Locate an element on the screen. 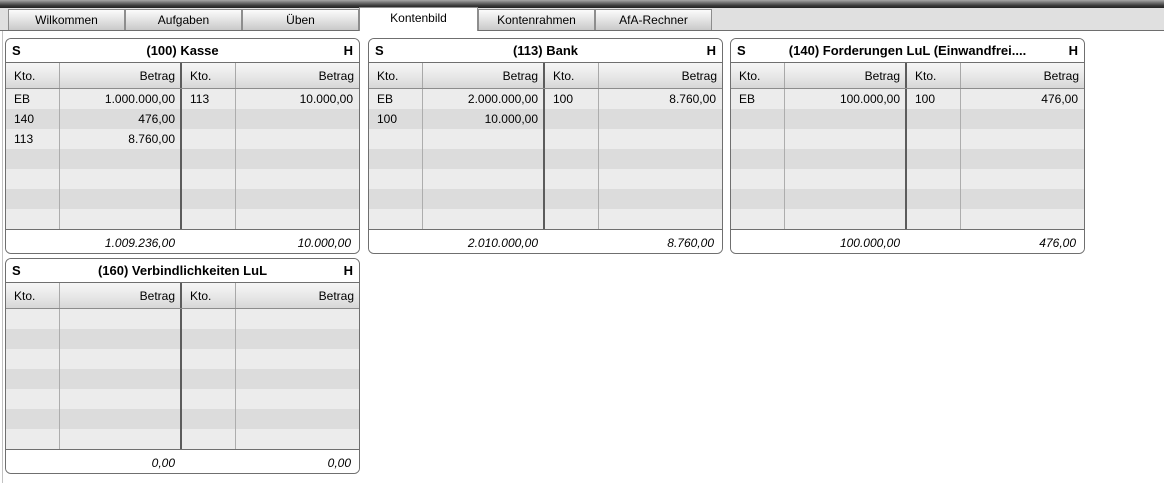  debit-total: 2.010.000,00 is located at coordinates (502, 242).